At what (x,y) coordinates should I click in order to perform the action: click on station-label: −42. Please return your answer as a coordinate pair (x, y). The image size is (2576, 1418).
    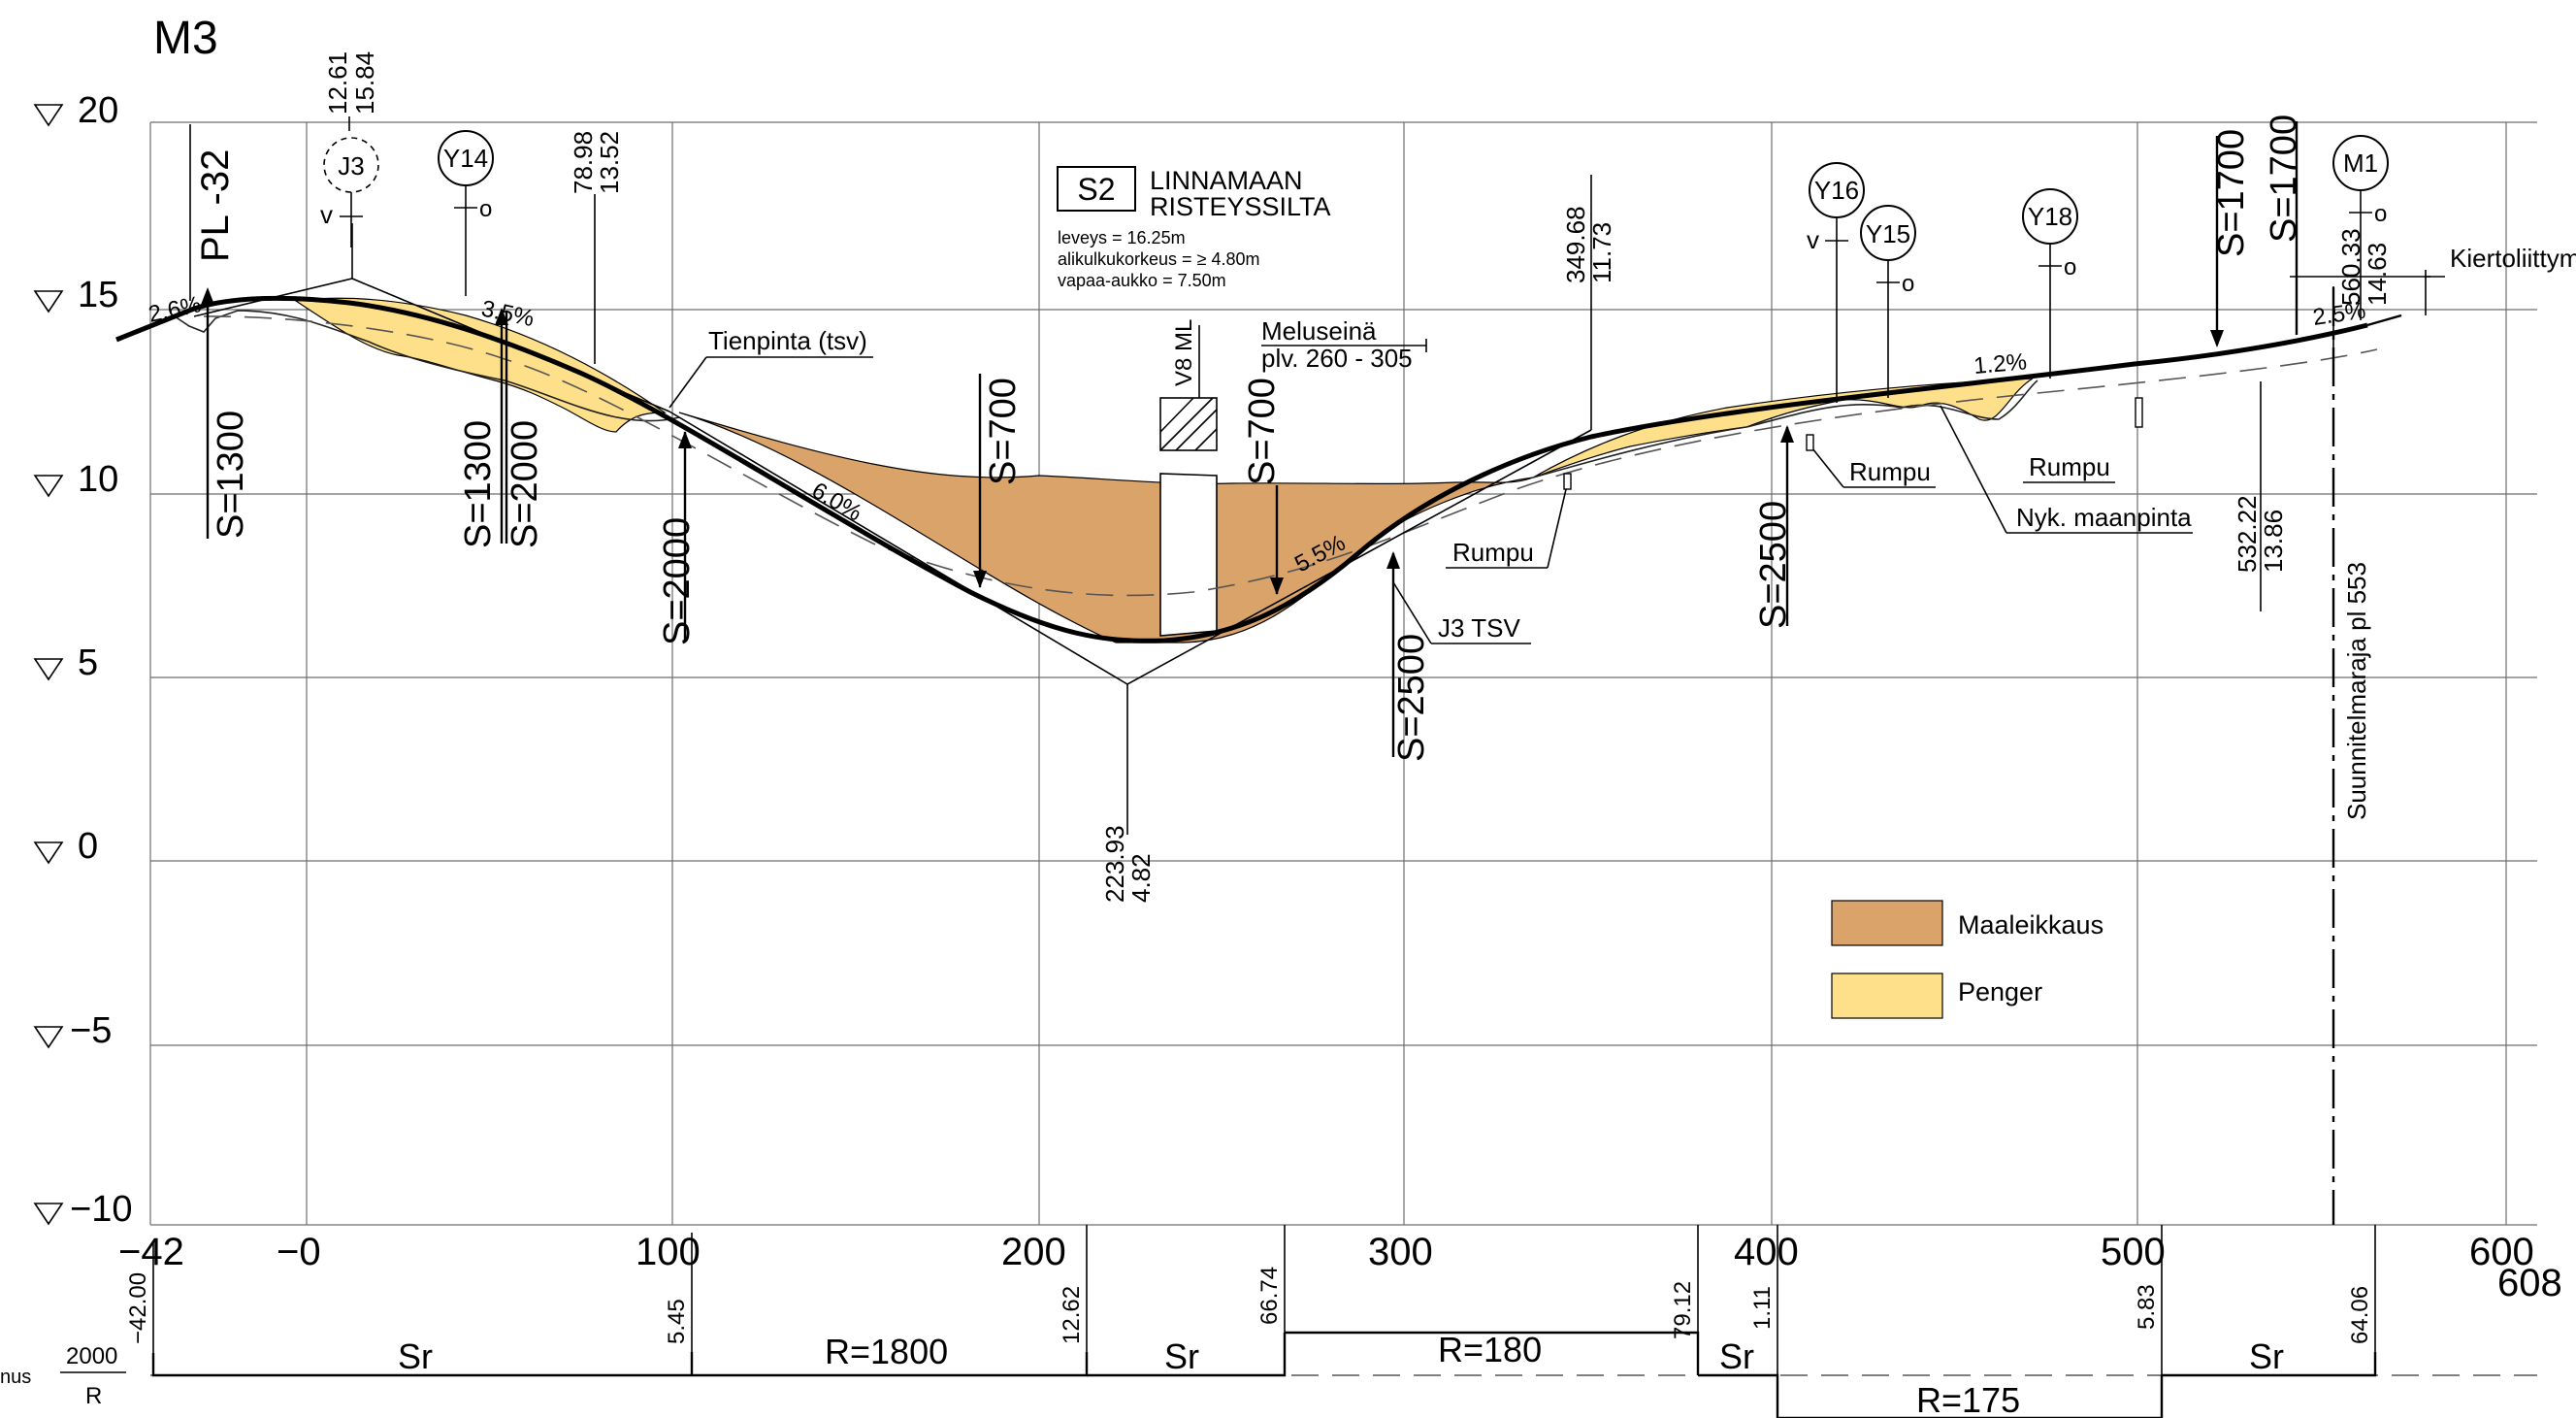
    Looking at the image, I should click on (151, 1252).